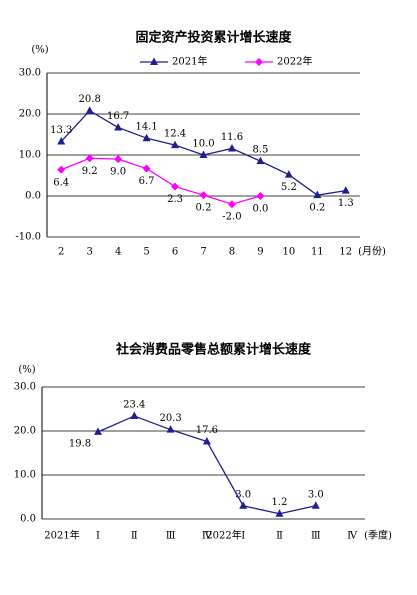 The height and width of the screenshot is (595, 417). What do you see at coordinates (294, 61) in the screenshot?
I see `legend-label: 2022年` at bounding box center [294, 61].